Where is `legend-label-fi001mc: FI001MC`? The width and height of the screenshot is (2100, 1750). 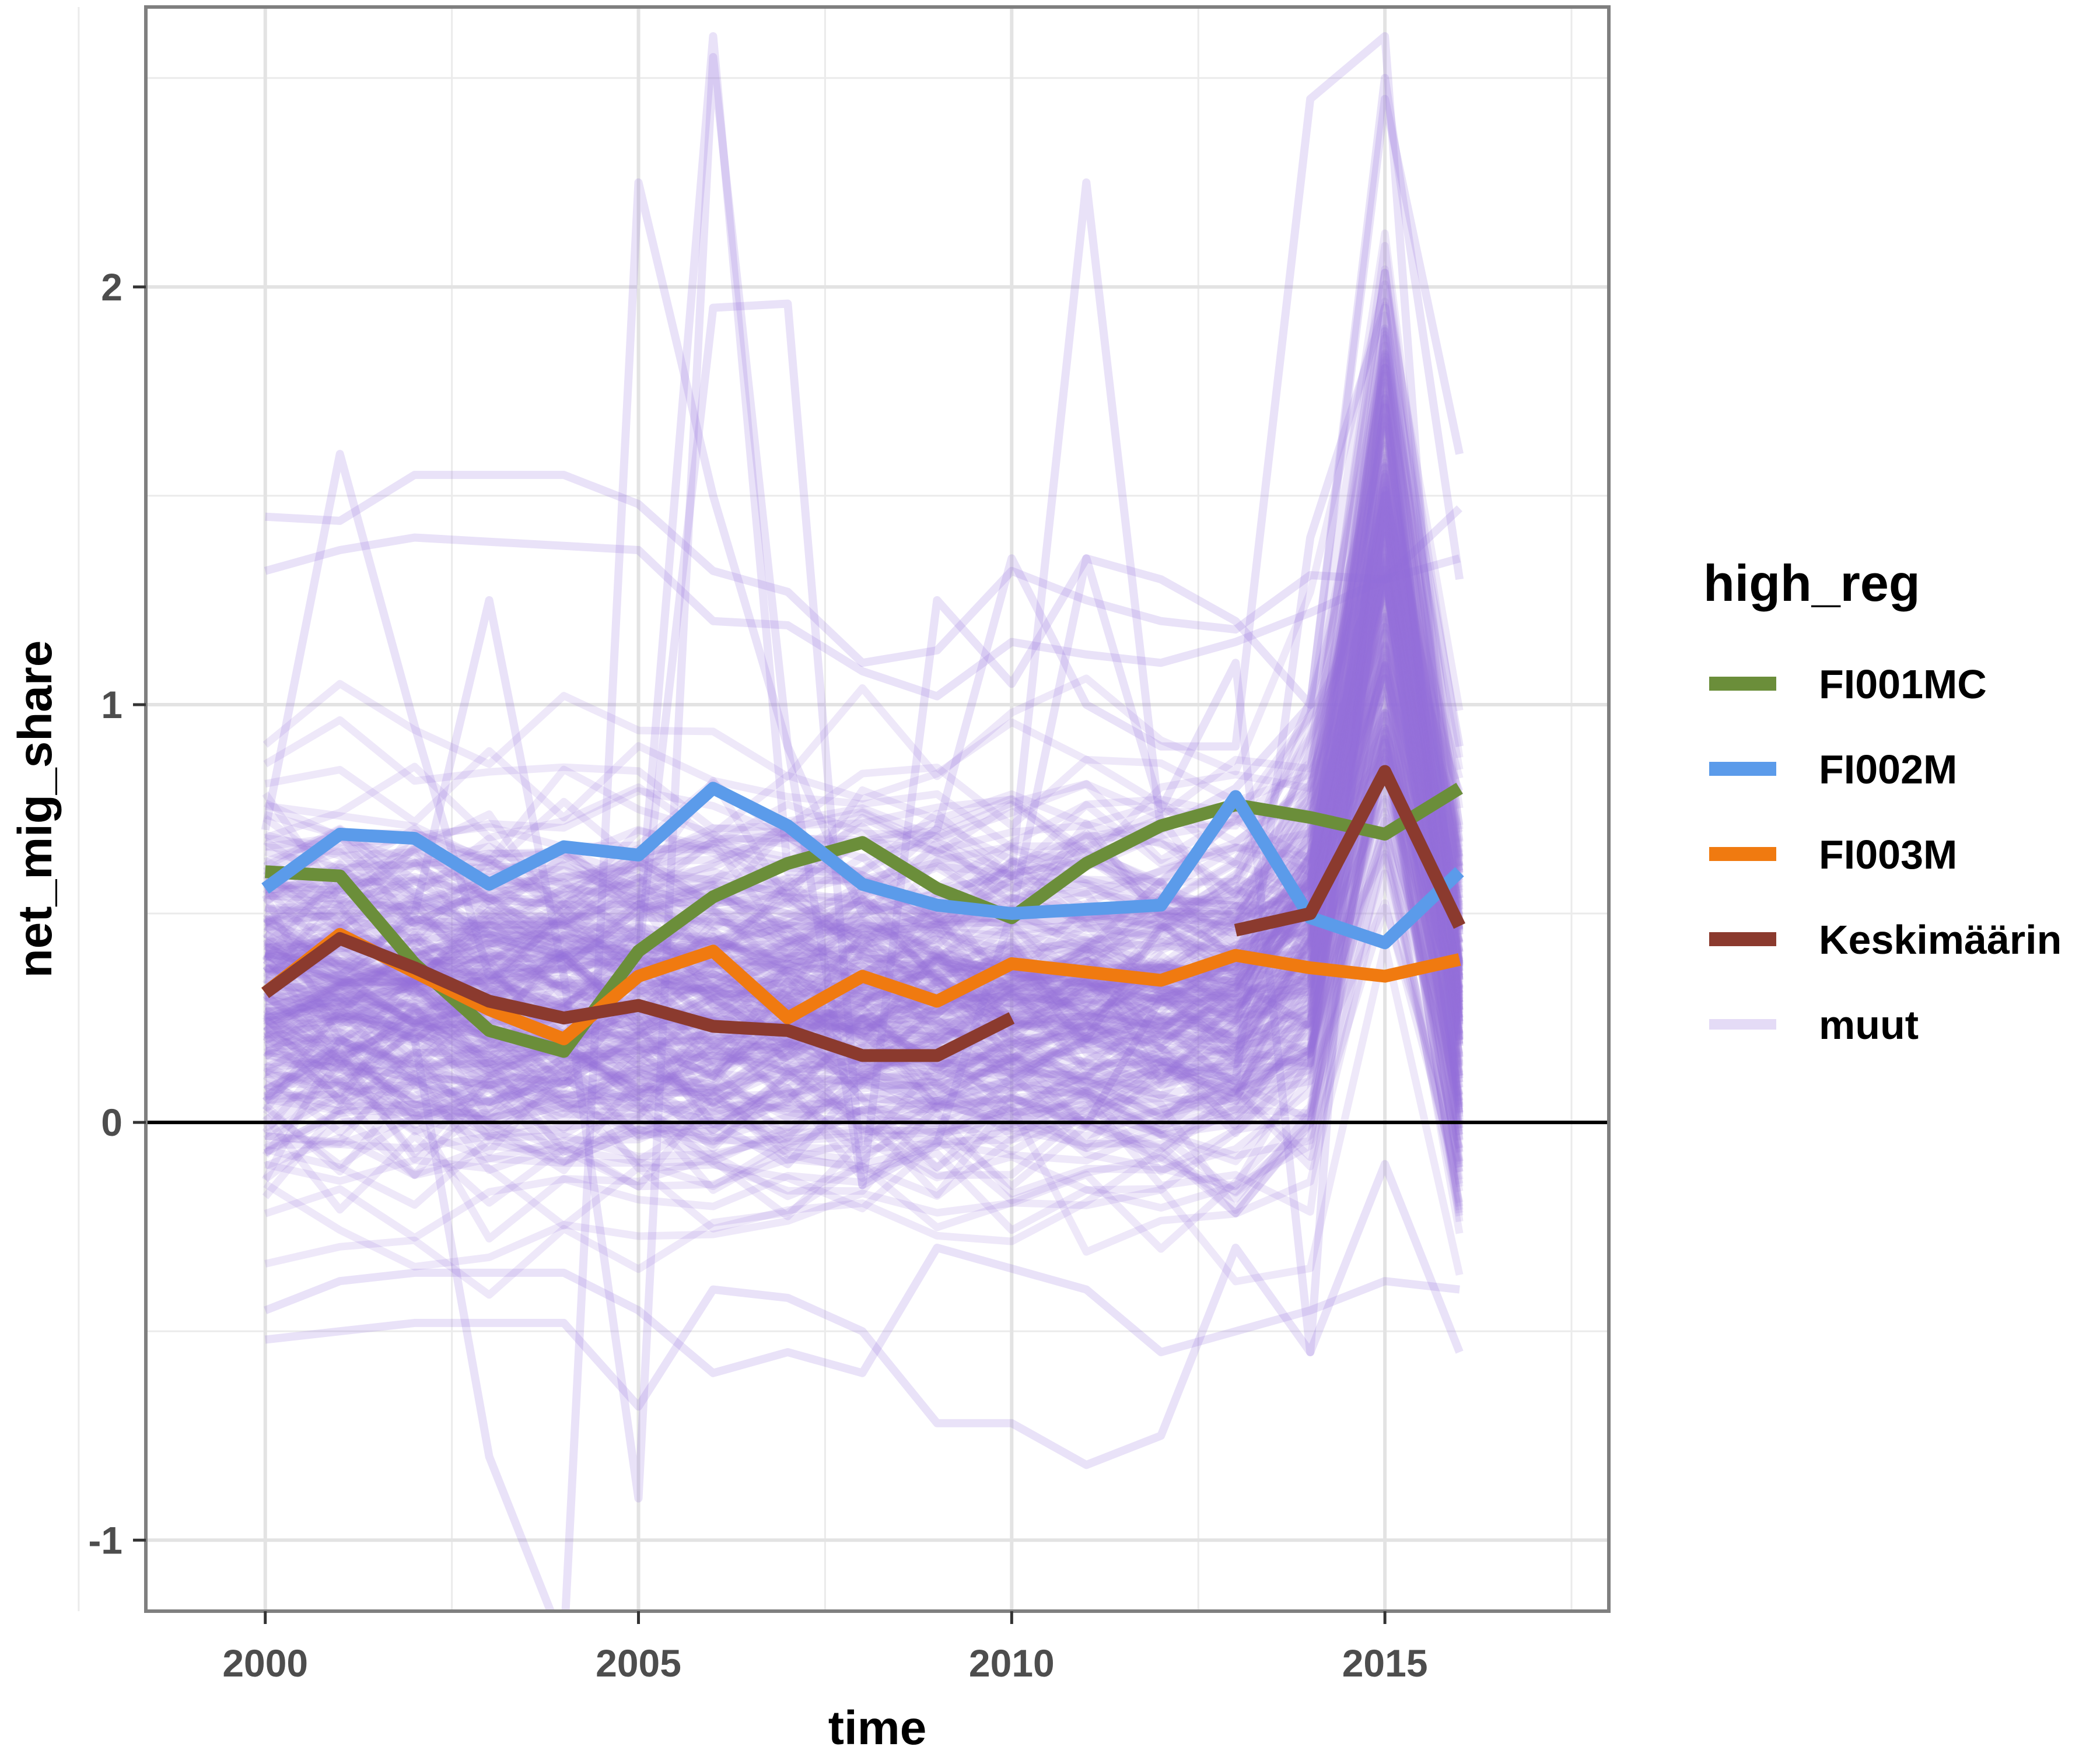
legend-label-fi001mc: FI001MC is located at coordinates (1903, 684).